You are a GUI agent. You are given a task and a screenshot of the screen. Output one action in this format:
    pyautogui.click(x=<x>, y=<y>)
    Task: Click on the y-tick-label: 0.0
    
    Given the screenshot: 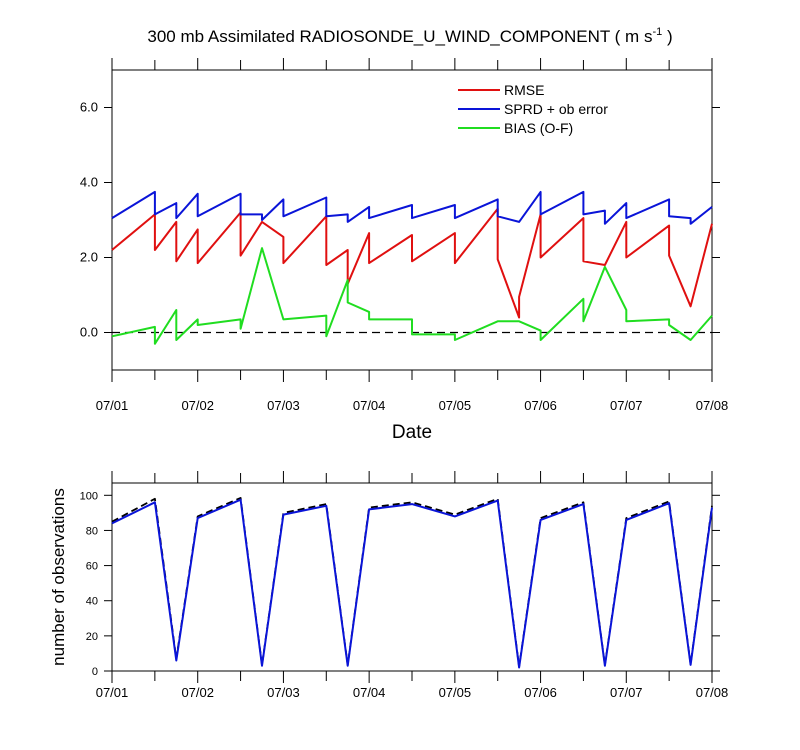 What is the action you would take?
    pyautogui.click(x=89, y=332)
    